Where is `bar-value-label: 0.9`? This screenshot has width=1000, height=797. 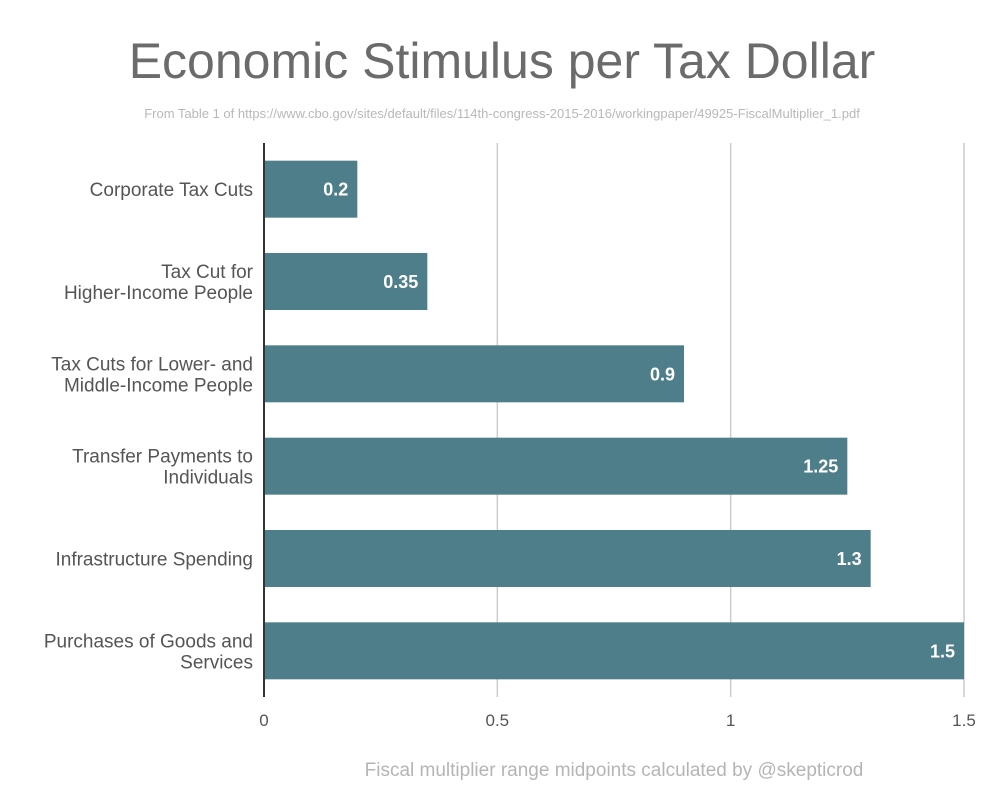
bar-value-label: 0.9 is located at coordinates (662, 374).